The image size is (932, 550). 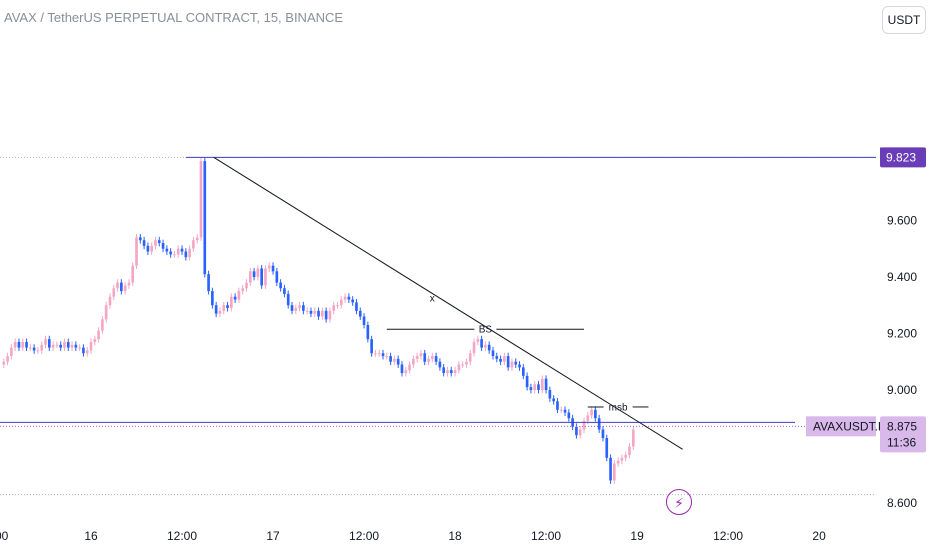 What do you see at coordinates (679, 502) in the screenshot?
I see `lightning-icon: ⚡` at bounding box center [679, 502].